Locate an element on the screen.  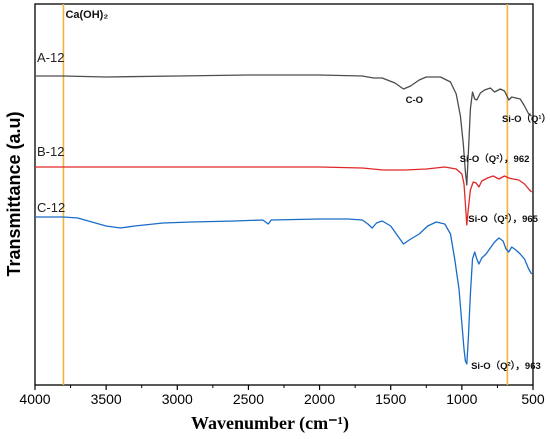
peak-annotation: Si-O（Q¹） is located at coordinates (526, 119).